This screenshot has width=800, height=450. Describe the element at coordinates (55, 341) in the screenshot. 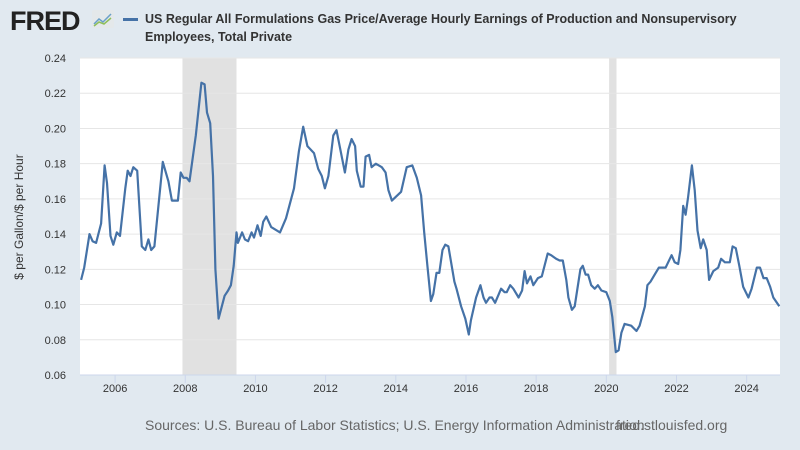

I see `y-tick-label: 0.08` at that location.